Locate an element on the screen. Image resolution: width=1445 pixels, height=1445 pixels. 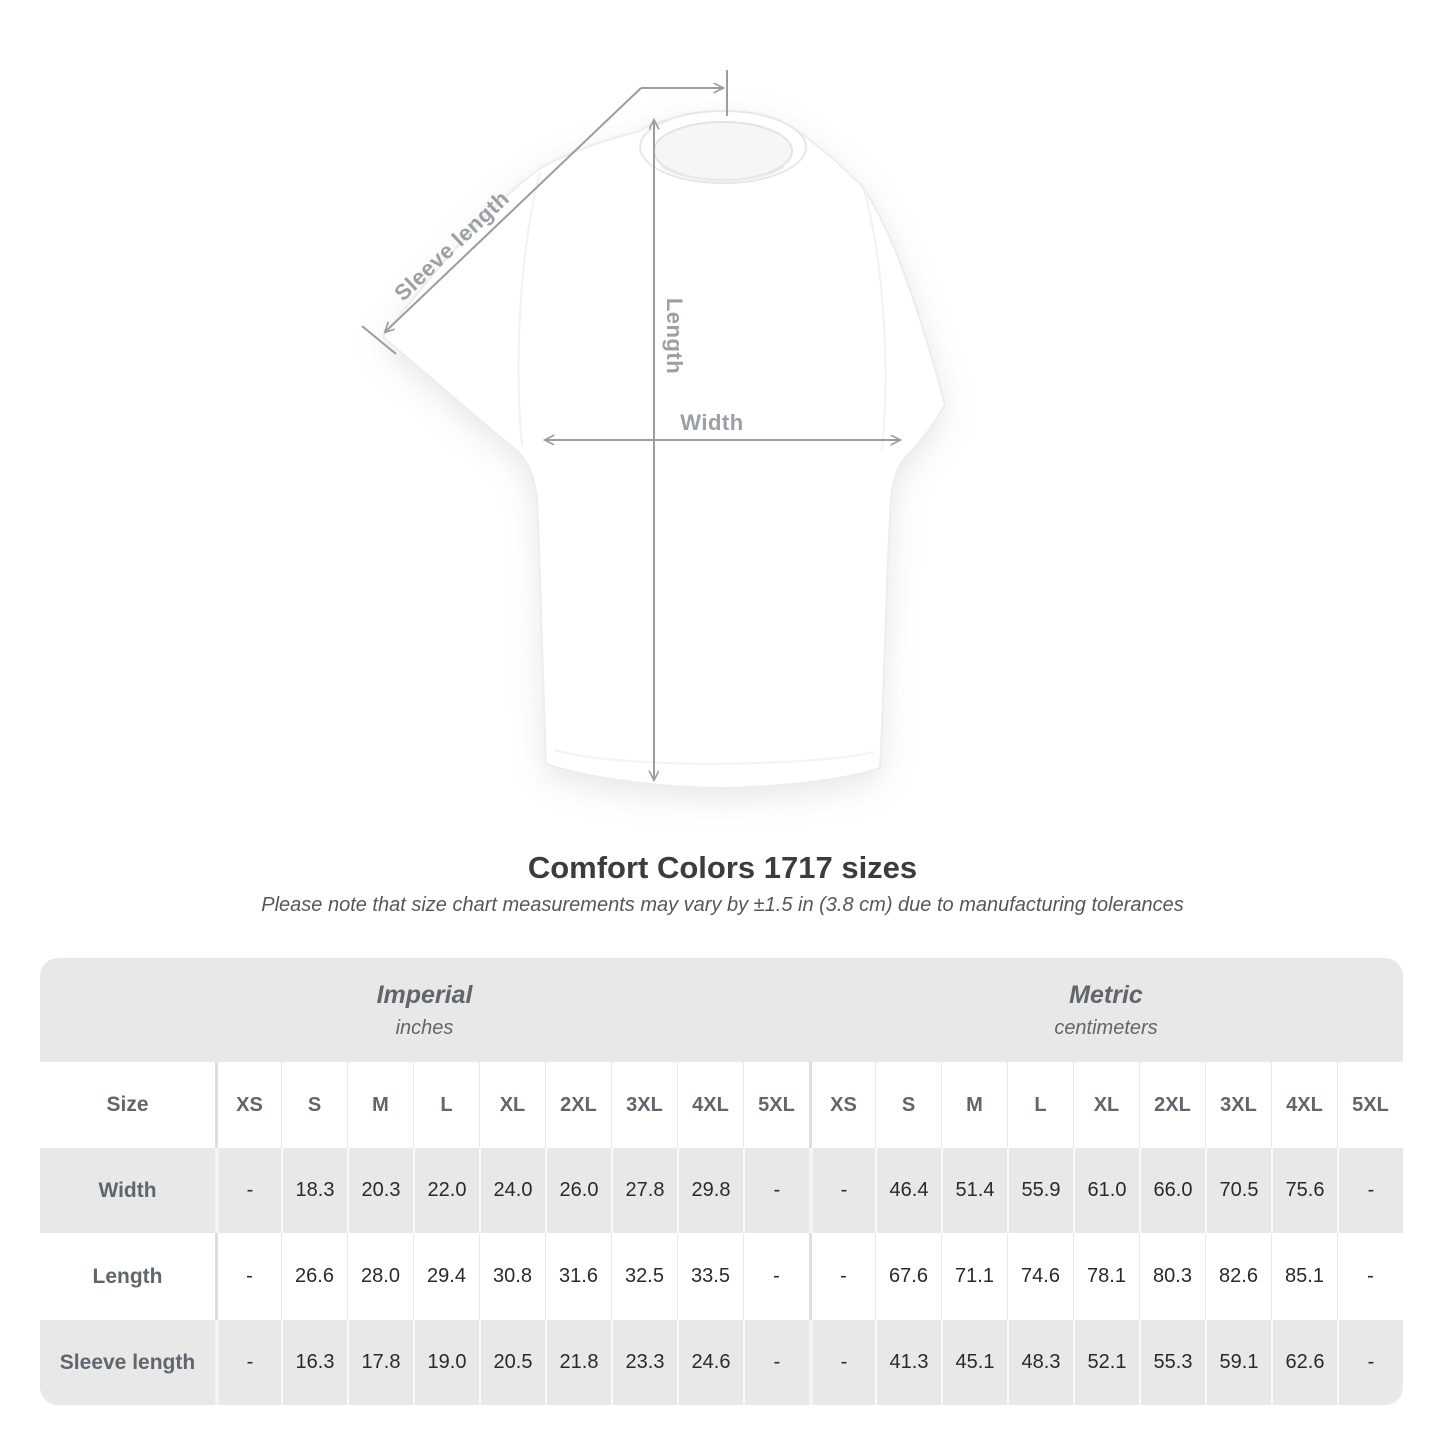
table-cell: 74.6 is located at coordinates (1040, 1276).